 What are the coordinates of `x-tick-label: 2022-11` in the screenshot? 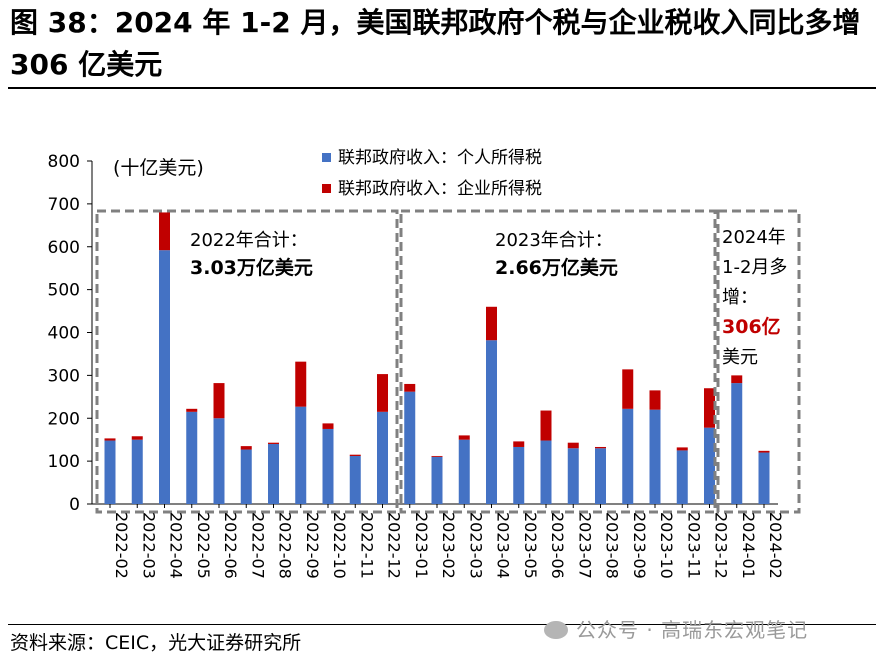 It's located at (366, 545).